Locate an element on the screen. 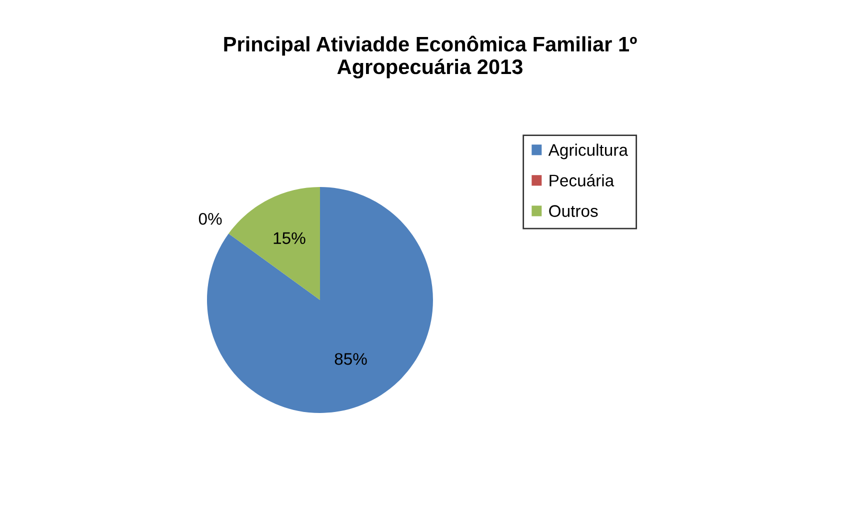 This screenshot has height=511, width=860. pie-slice is located at coordinates (274, 243).